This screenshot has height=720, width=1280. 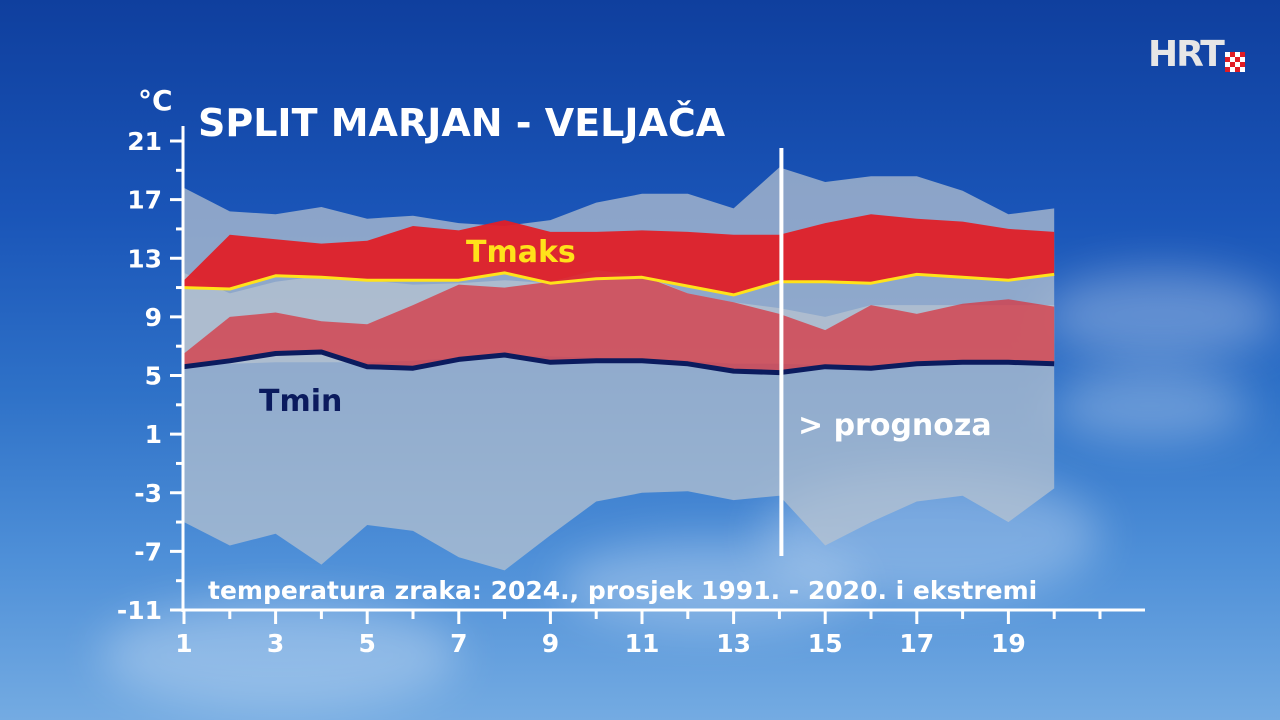 What do you see at coordinates (458, 643) in the screenshot?
I see `x-tick-label: 7` at bounding box center [458, 643].